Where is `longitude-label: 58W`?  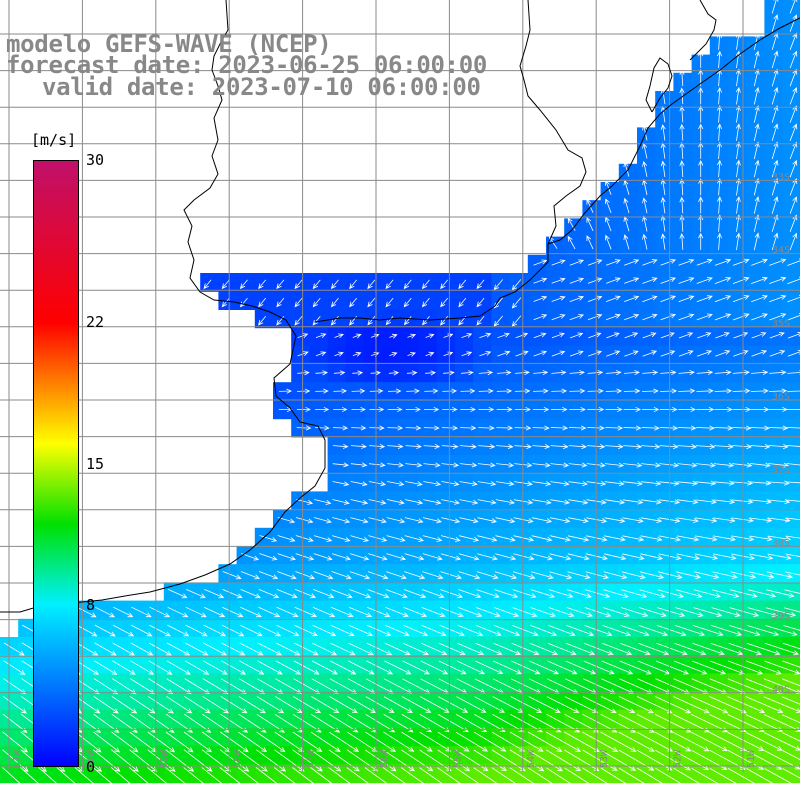 longitude-label: 58W is located at coordinates (237, 758).